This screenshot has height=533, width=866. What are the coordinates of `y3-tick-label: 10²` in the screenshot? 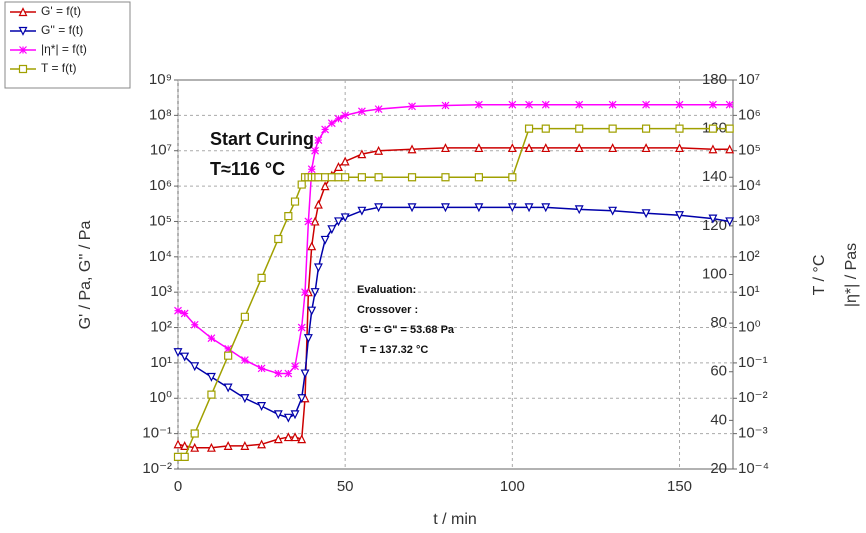 It's located at (749, 256).